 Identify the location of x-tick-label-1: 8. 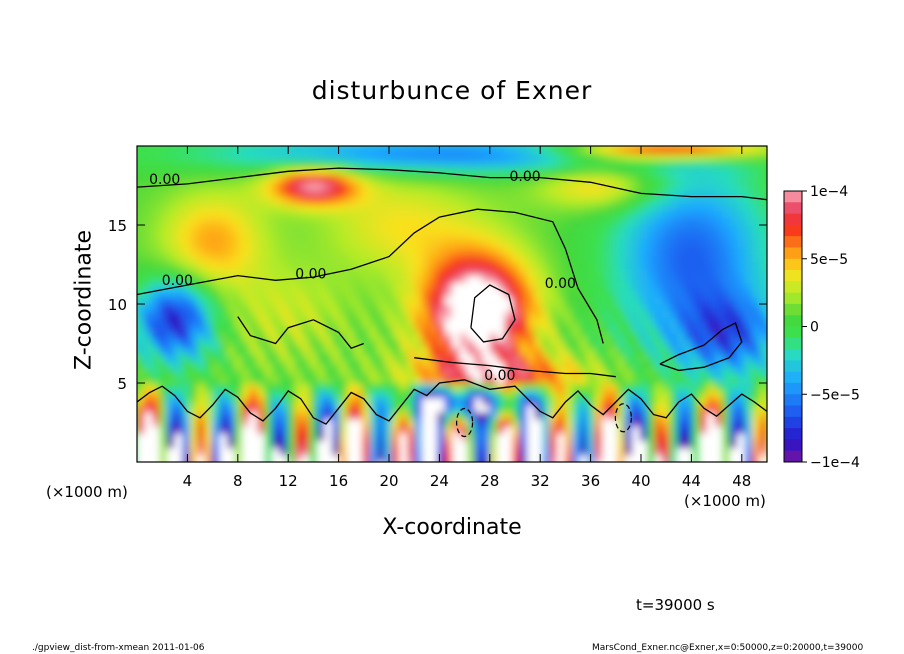
(238, 481).